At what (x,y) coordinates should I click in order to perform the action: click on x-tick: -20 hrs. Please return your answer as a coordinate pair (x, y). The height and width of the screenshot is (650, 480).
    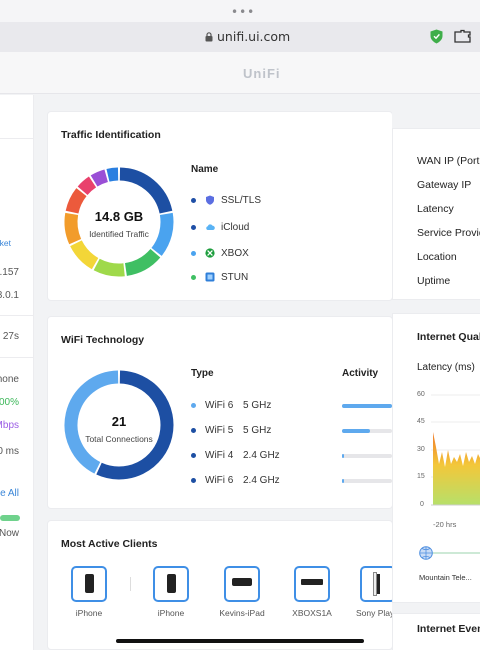
    Looking at the image, I should click on (445, 524).